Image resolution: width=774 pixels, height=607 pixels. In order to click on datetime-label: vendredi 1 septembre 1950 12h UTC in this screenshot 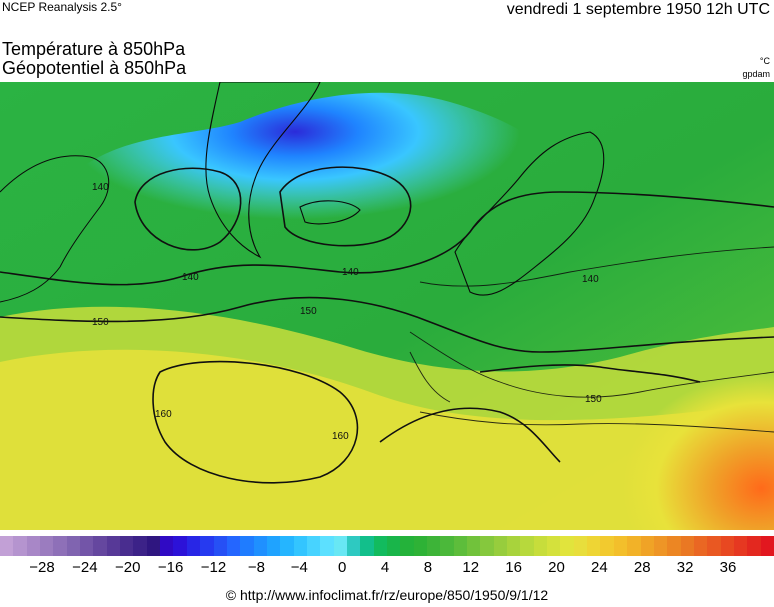, I will do `click(638, 9)`.